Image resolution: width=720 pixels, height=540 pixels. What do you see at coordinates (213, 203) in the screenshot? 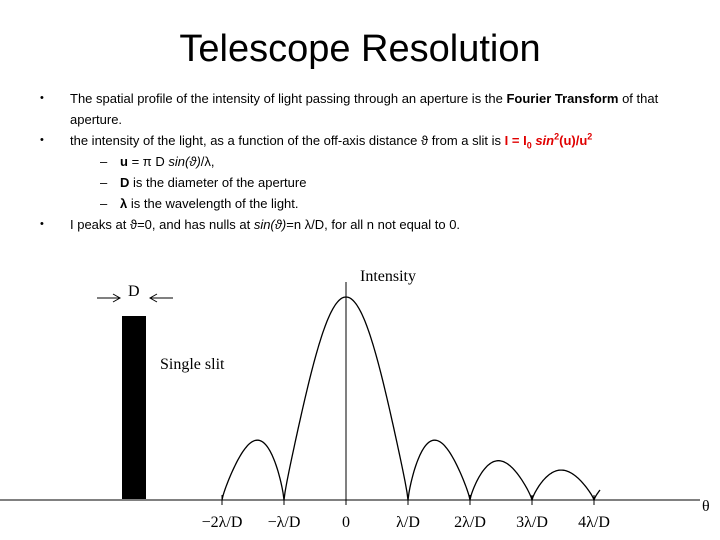
I see `text: is the wavelength of the light.` at bounding box center [213, 203].